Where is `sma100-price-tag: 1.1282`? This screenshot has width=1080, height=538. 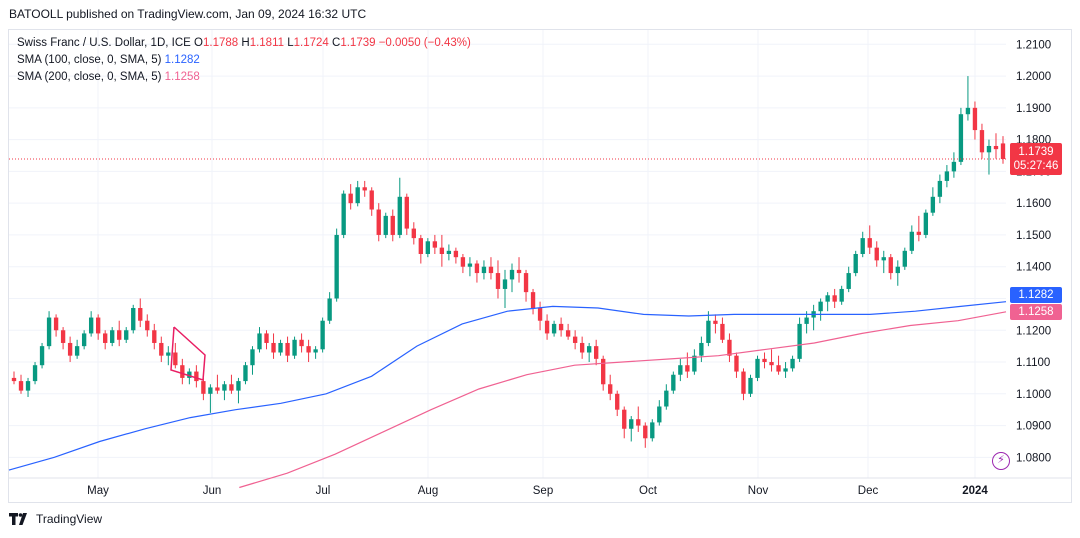 sma100-price-tag: 1.1282 is located at coordinates (1036, 295).